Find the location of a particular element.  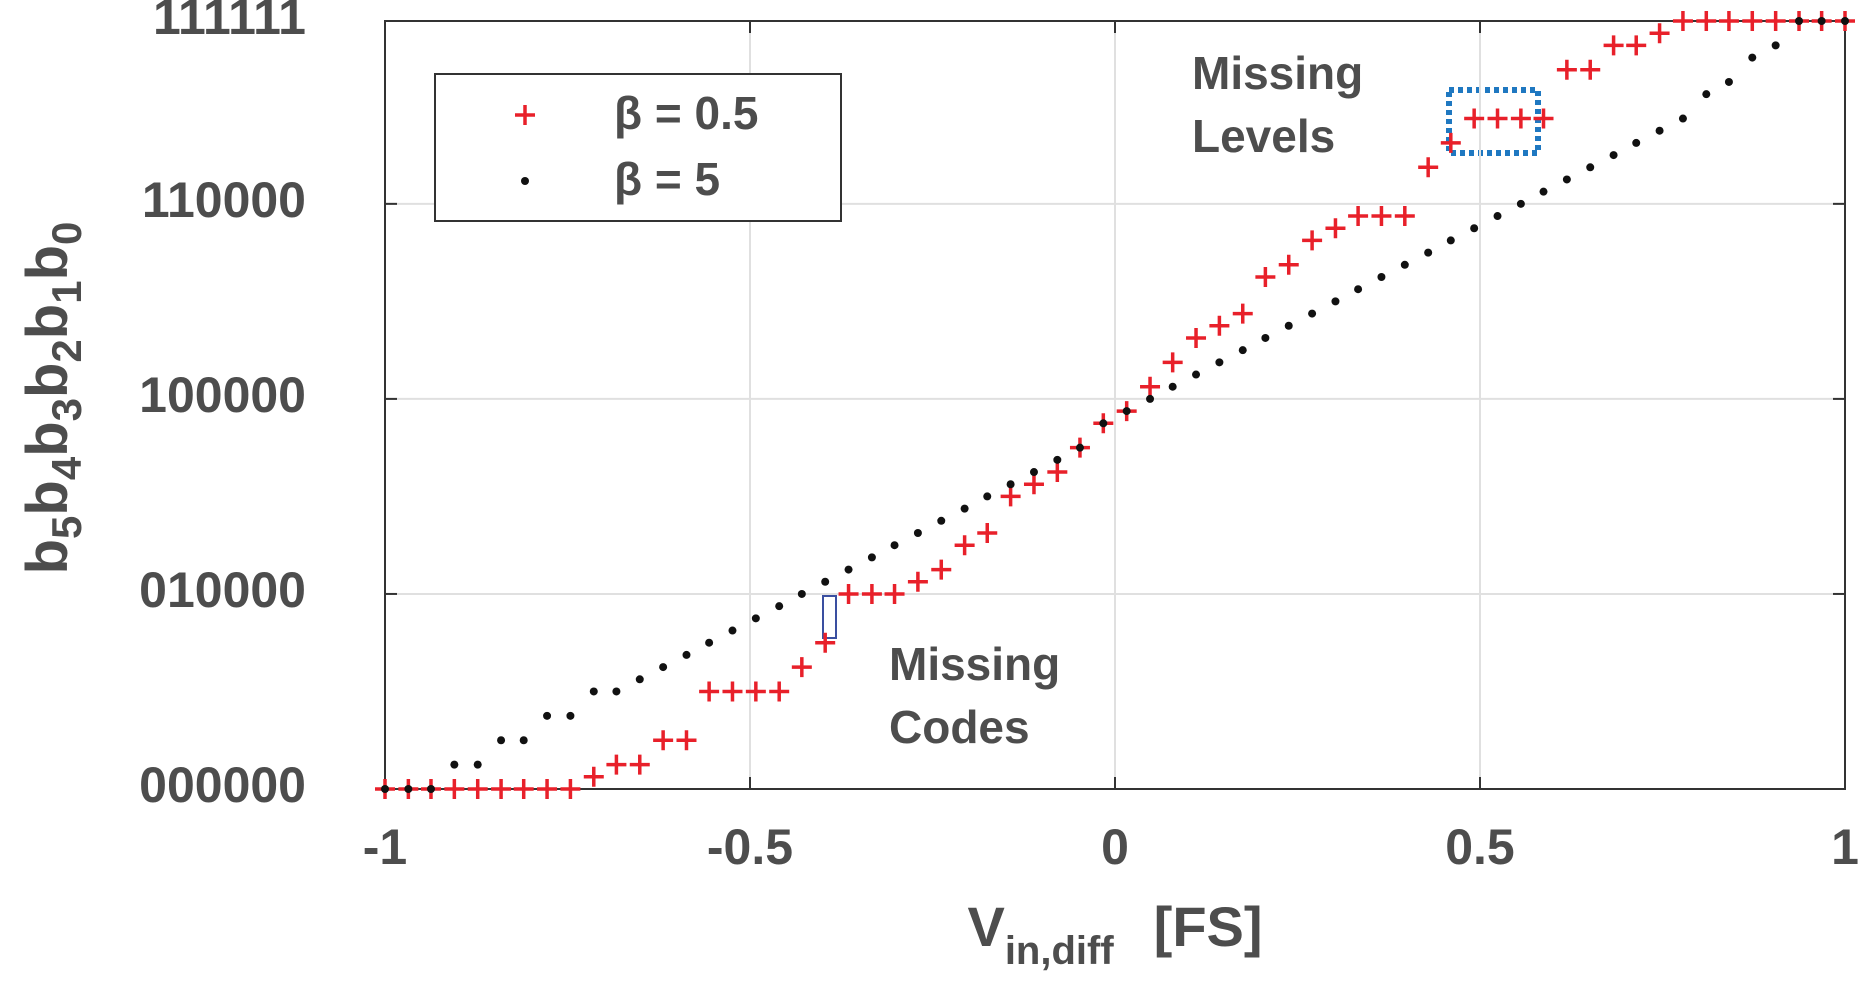

y-label-sub: 2 is located at coordinates (66, 350).